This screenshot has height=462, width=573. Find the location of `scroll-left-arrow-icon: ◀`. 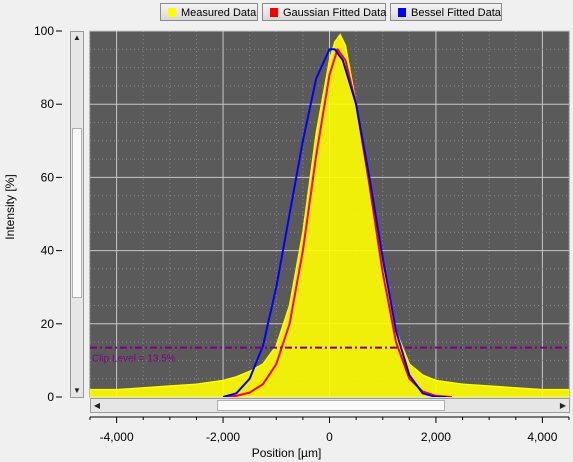

scroll-left-arrow-icon: ◀ is located at coordinates (97, 405).